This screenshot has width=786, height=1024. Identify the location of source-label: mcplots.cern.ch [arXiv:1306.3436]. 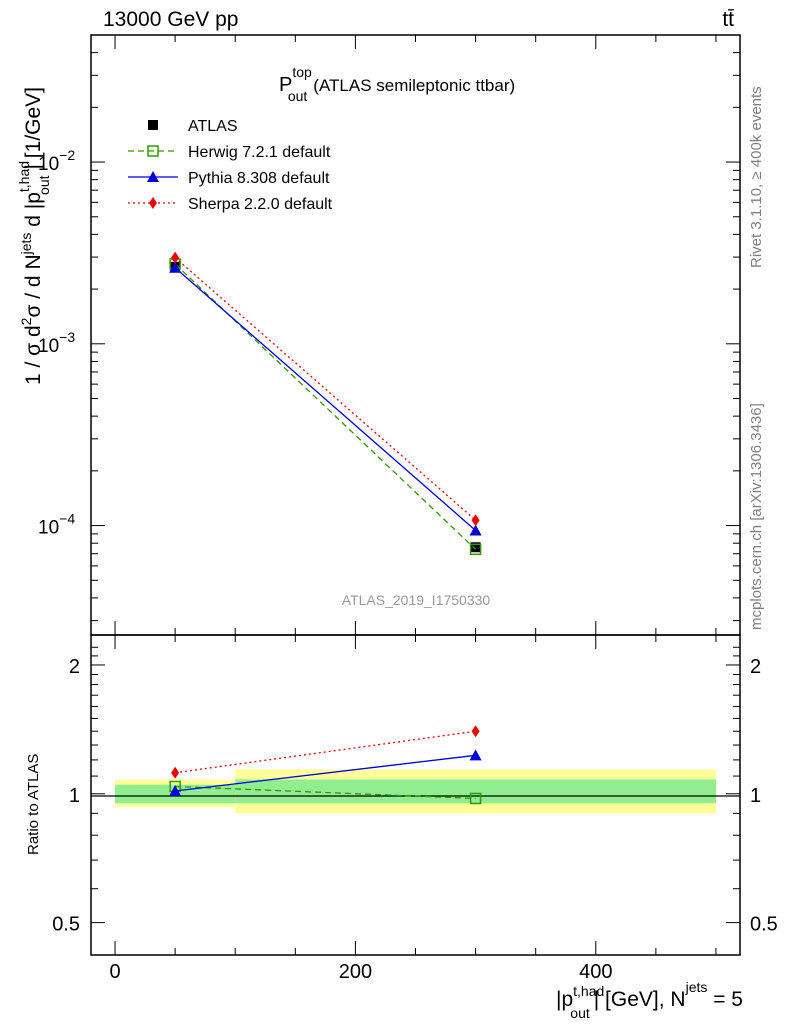
(756, 516).